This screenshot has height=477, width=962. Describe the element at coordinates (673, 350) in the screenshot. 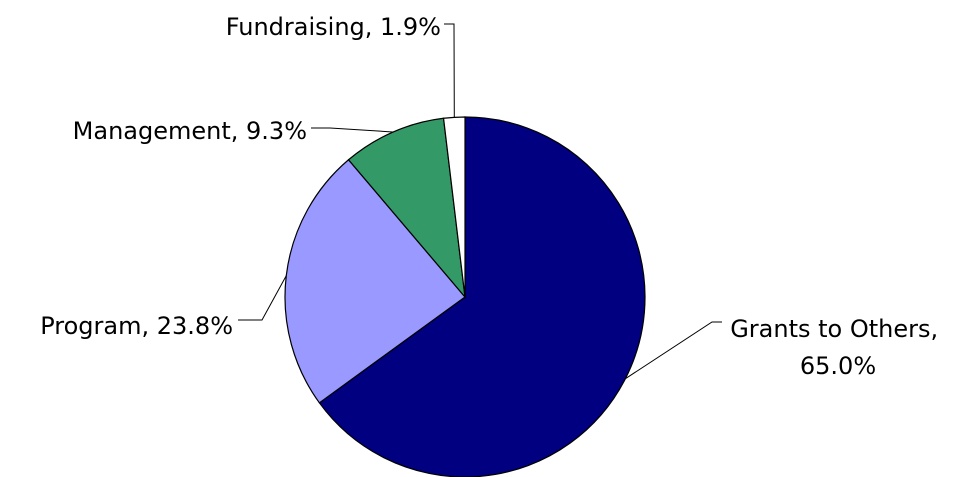

I see `leader-line-grants-to-others` at that location.